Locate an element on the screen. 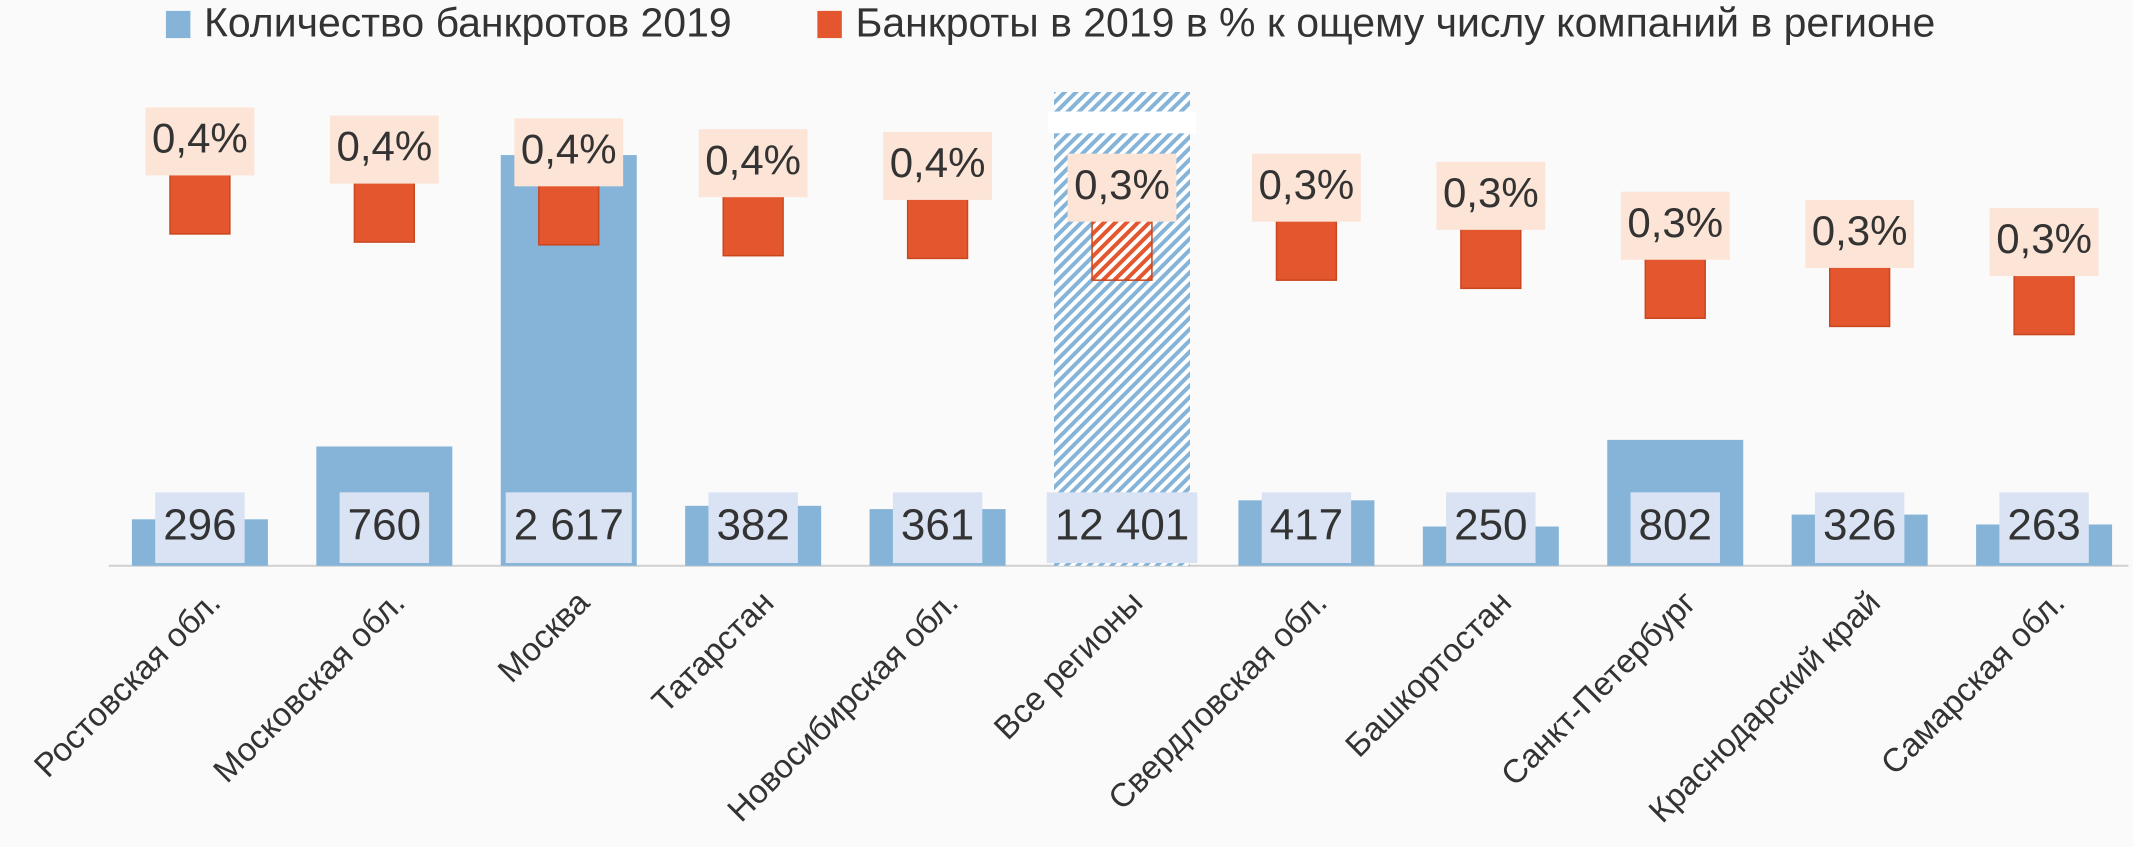 Image resolution: width=2133 pixels, height=847 pixels. bar-value-label: 296 is located at coordinates (199, 524).